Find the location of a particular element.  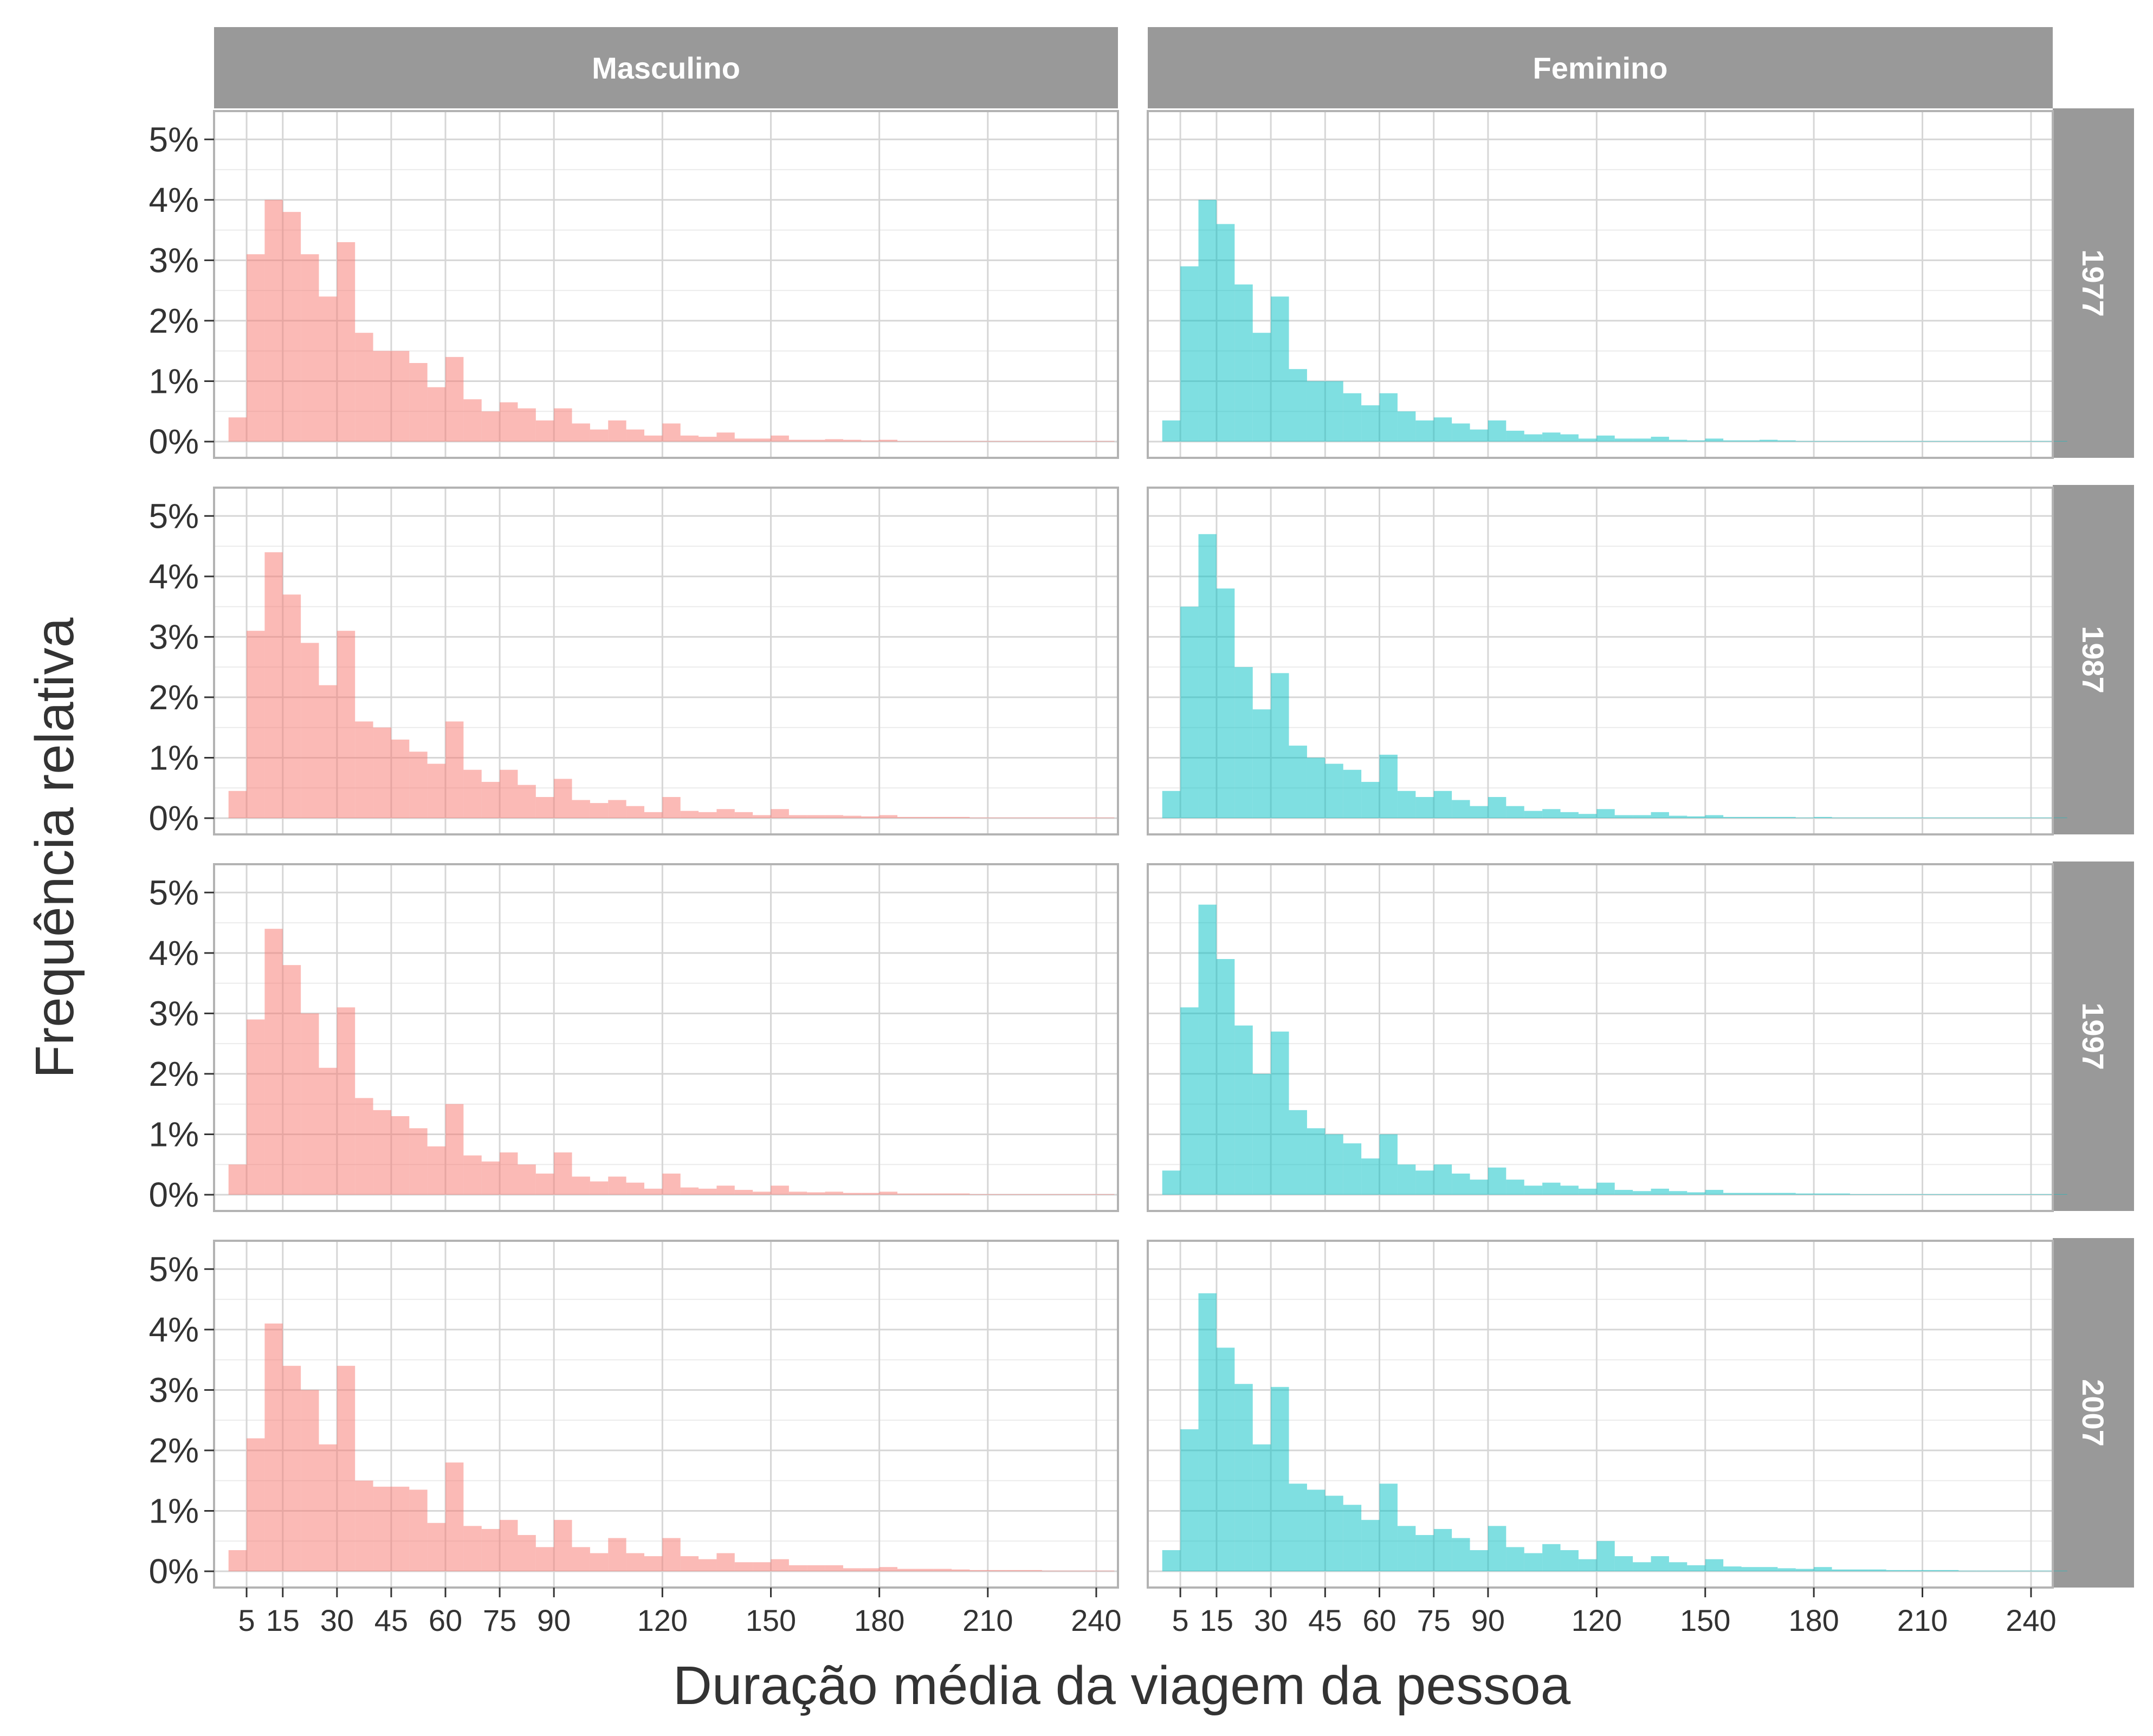

facet-strip-1997 is located at coordinates (2093, 1036).